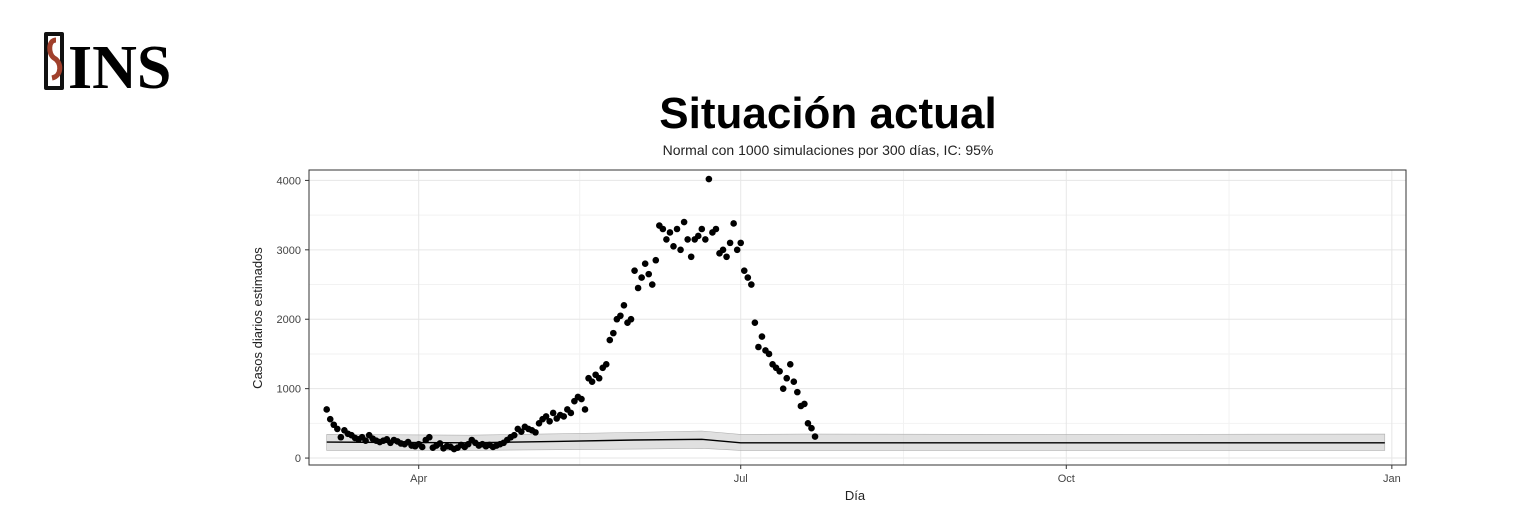  I want to click on confidence-band, so click(856, 440).